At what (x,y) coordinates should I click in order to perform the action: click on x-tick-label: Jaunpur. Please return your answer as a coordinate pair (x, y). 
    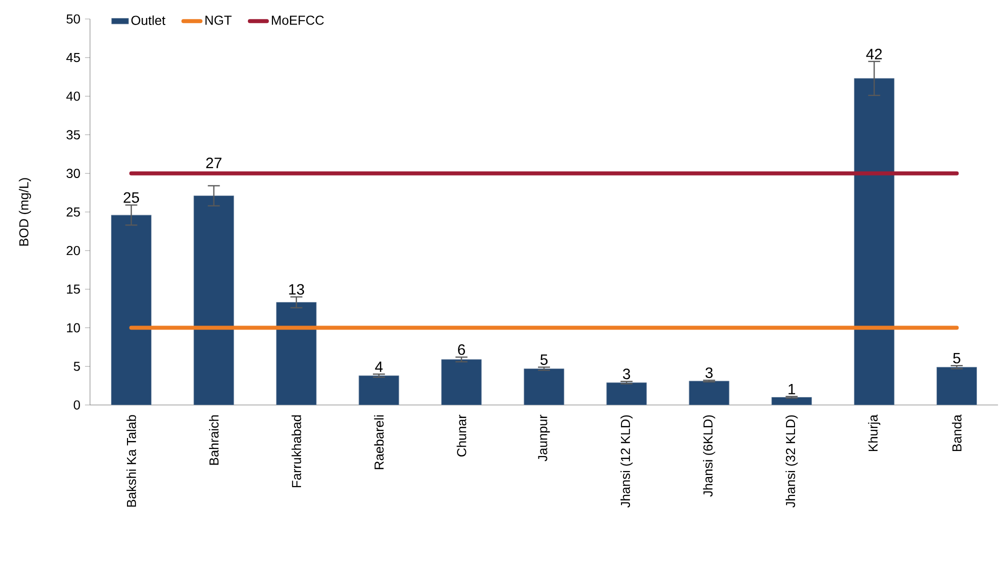
    Looking at the image, I should click on (544, 438).